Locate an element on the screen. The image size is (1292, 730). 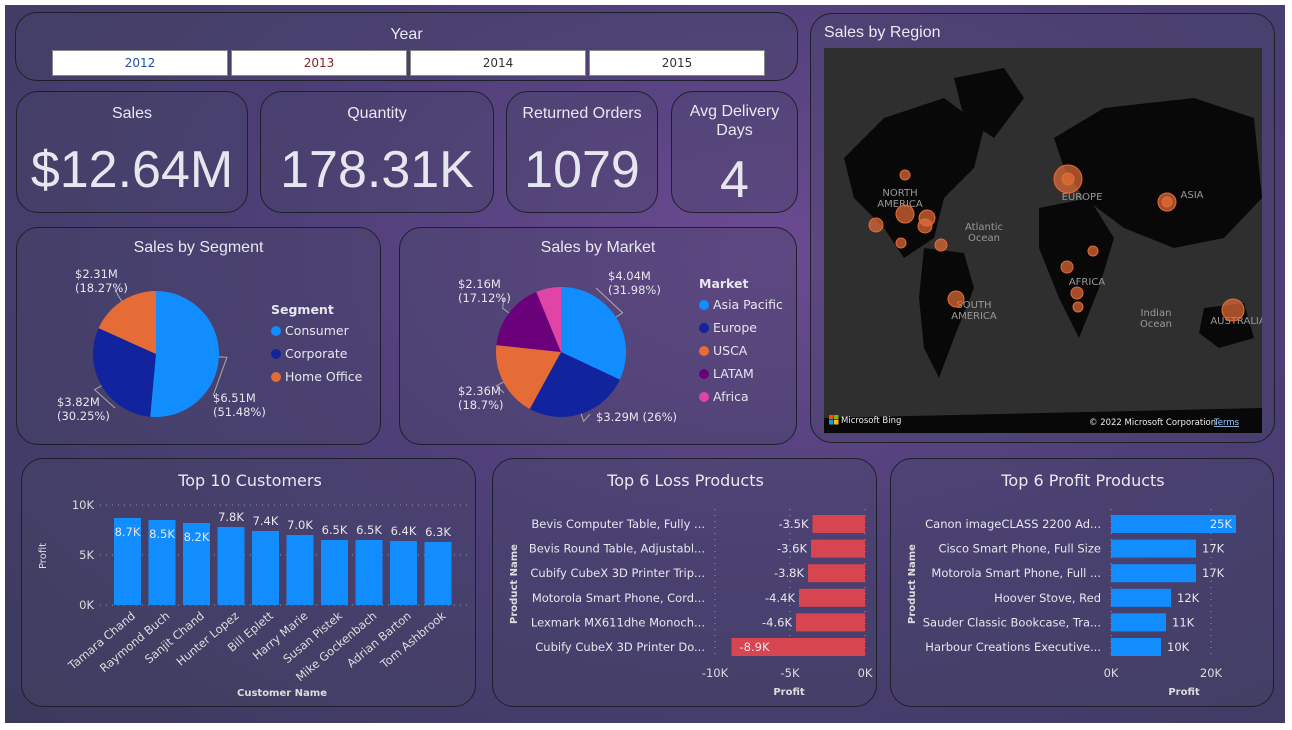
slice-value-label: $2.36M is located at coordinates (479, 391).